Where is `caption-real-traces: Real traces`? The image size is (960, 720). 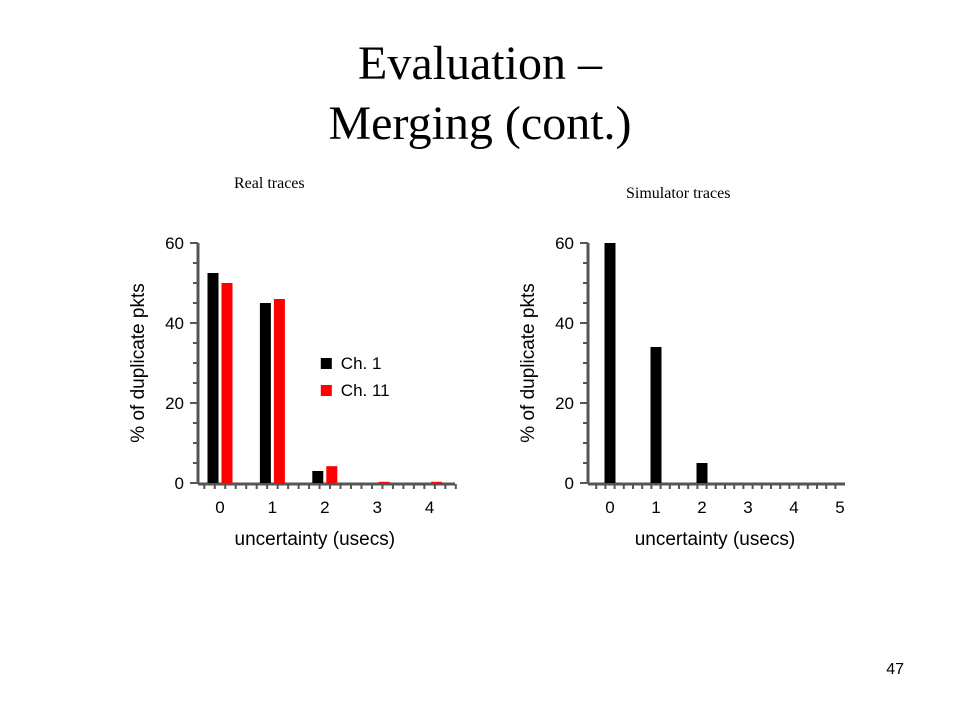
caption-real-traces: Real traces is located at coordinates (269, 183).